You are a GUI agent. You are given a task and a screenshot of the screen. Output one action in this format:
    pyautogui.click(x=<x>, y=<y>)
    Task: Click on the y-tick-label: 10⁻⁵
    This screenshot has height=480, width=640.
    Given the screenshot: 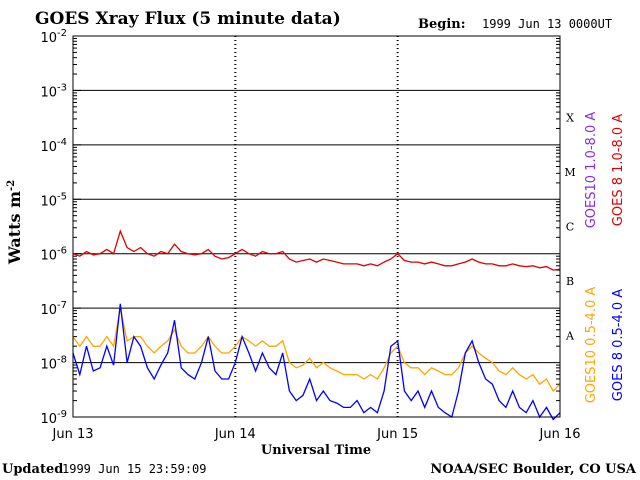 What is the action you would take?
    pyautogui.click(x=53, y=200)
    